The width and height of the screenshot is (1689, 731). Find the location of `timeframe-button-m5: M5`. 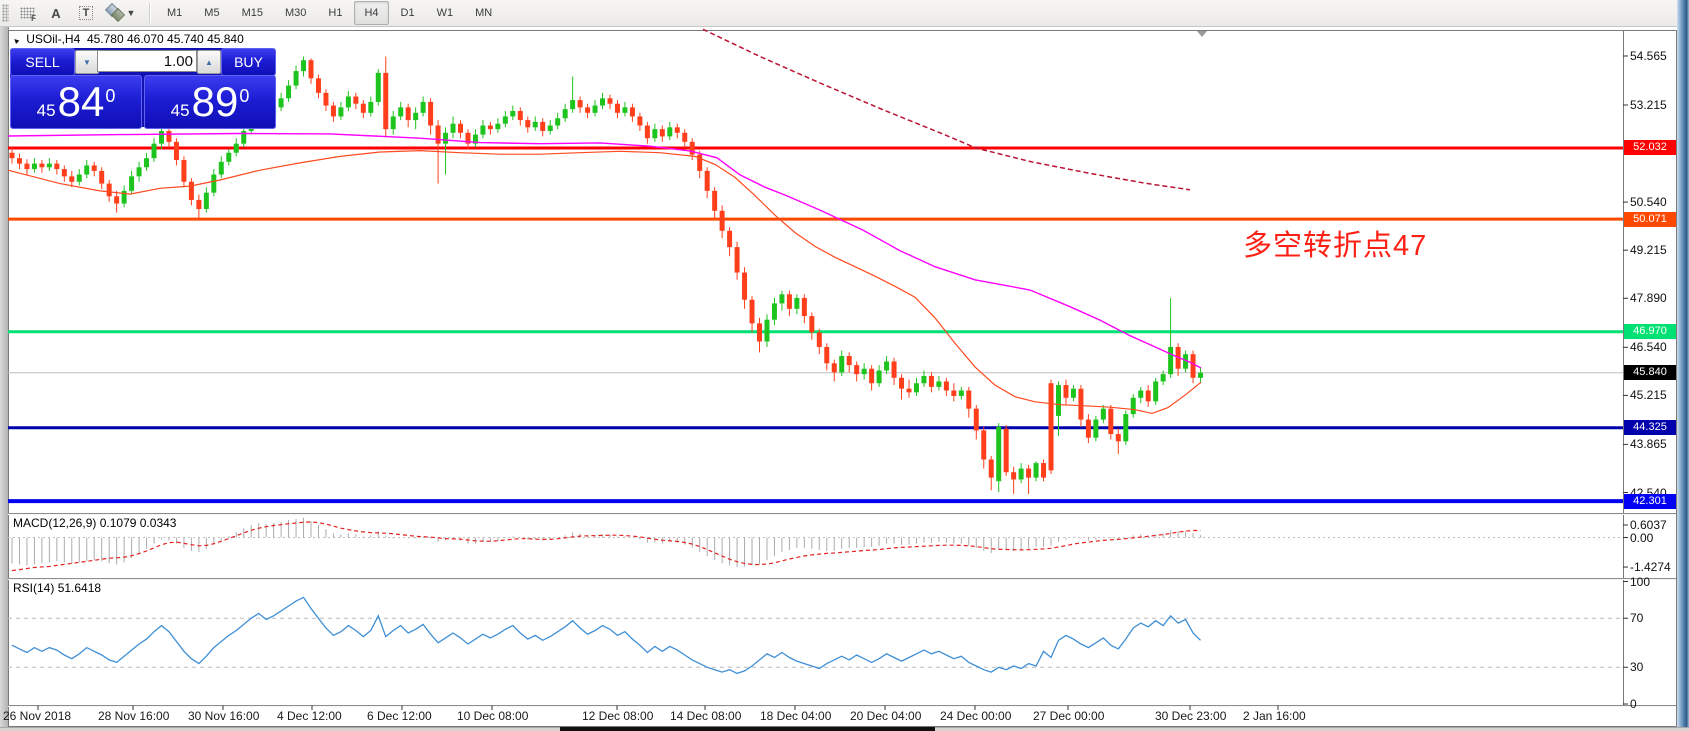

timeframe-button-m5: M5 is located at coordinates (212, 13).